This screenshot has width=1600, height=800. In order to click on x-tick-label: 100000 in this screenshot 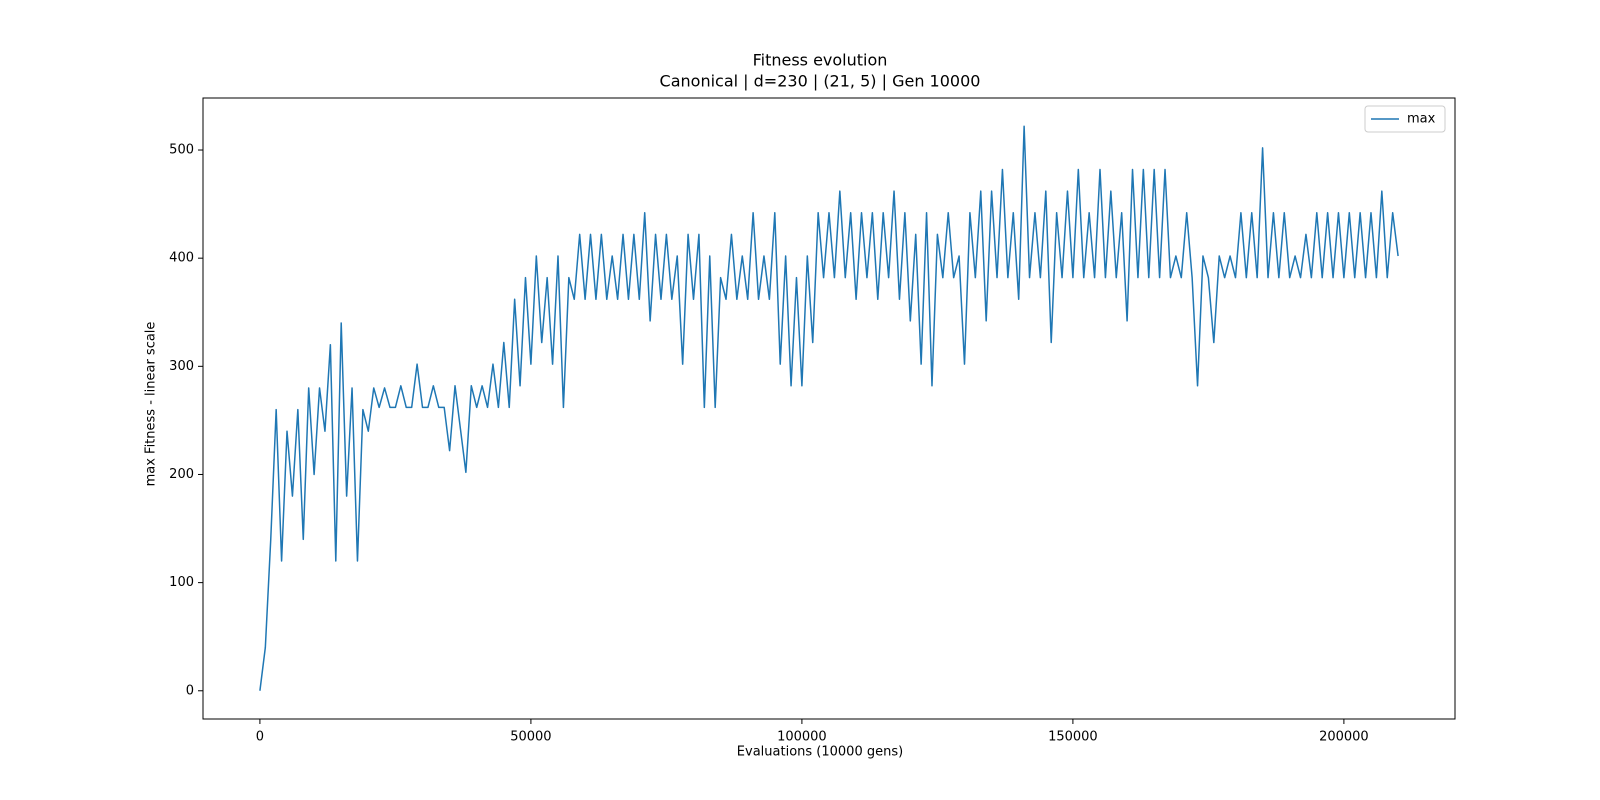, I will do `click(802, 737)`.